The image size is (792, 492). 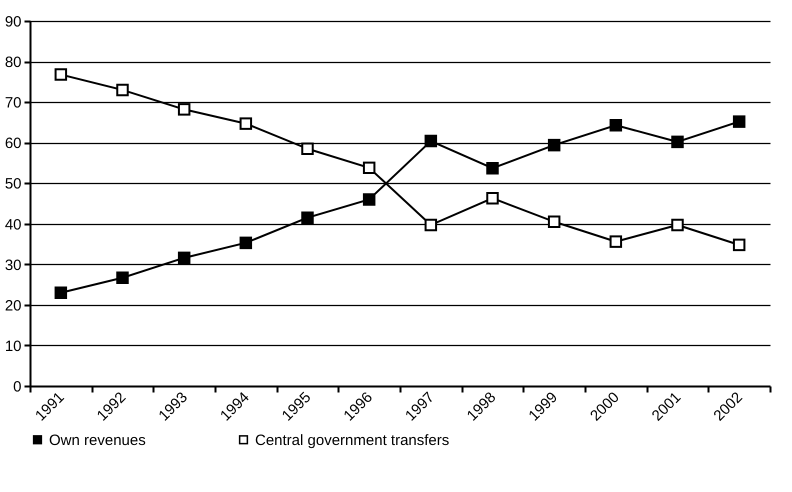 What do you see at coordinates (13, 143) in the screenshot?
I see `y-tick-label: 60` at bounding box center [13, 143].